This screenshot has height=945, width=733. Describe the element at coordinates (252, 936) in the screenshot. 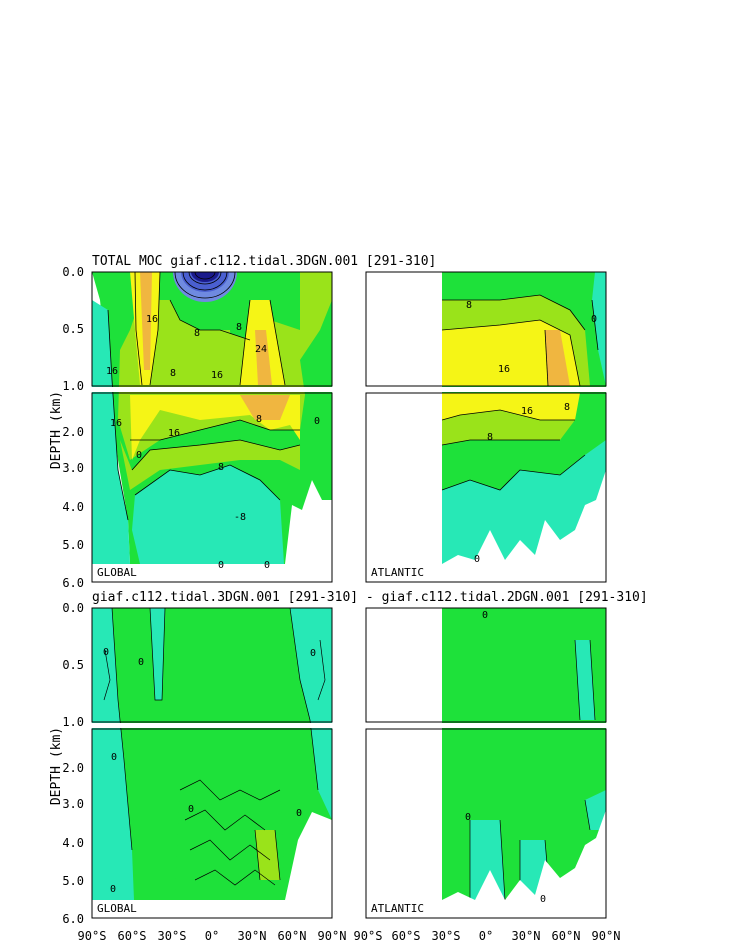

I see `xtick-g-4: 30°N` at that location.